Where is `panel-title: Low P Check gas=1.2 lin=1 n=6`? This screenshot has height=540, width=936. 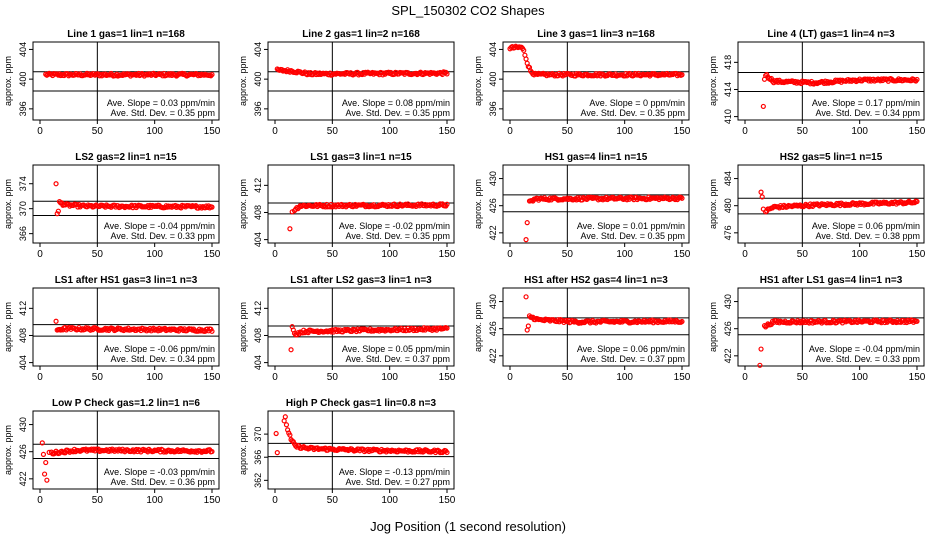 panel-title: Low P Check gas=1.2 lin=1 n=6 is located at coordinates (126, 403).